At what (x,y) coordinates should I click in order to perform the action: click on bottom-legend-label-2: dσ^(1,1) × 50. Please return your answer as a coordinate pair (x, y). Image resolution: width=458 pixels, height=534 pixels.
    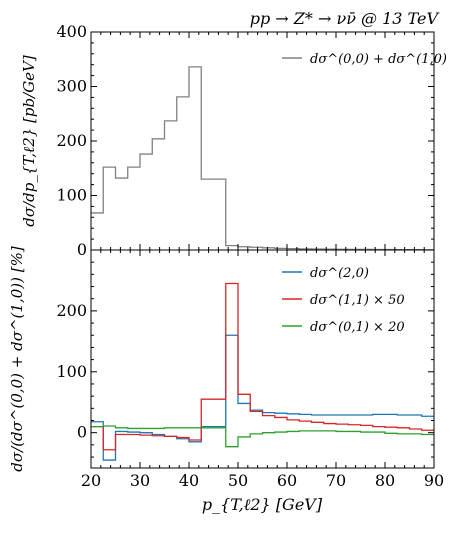
    Looking at the image, I should click on (357, 300).